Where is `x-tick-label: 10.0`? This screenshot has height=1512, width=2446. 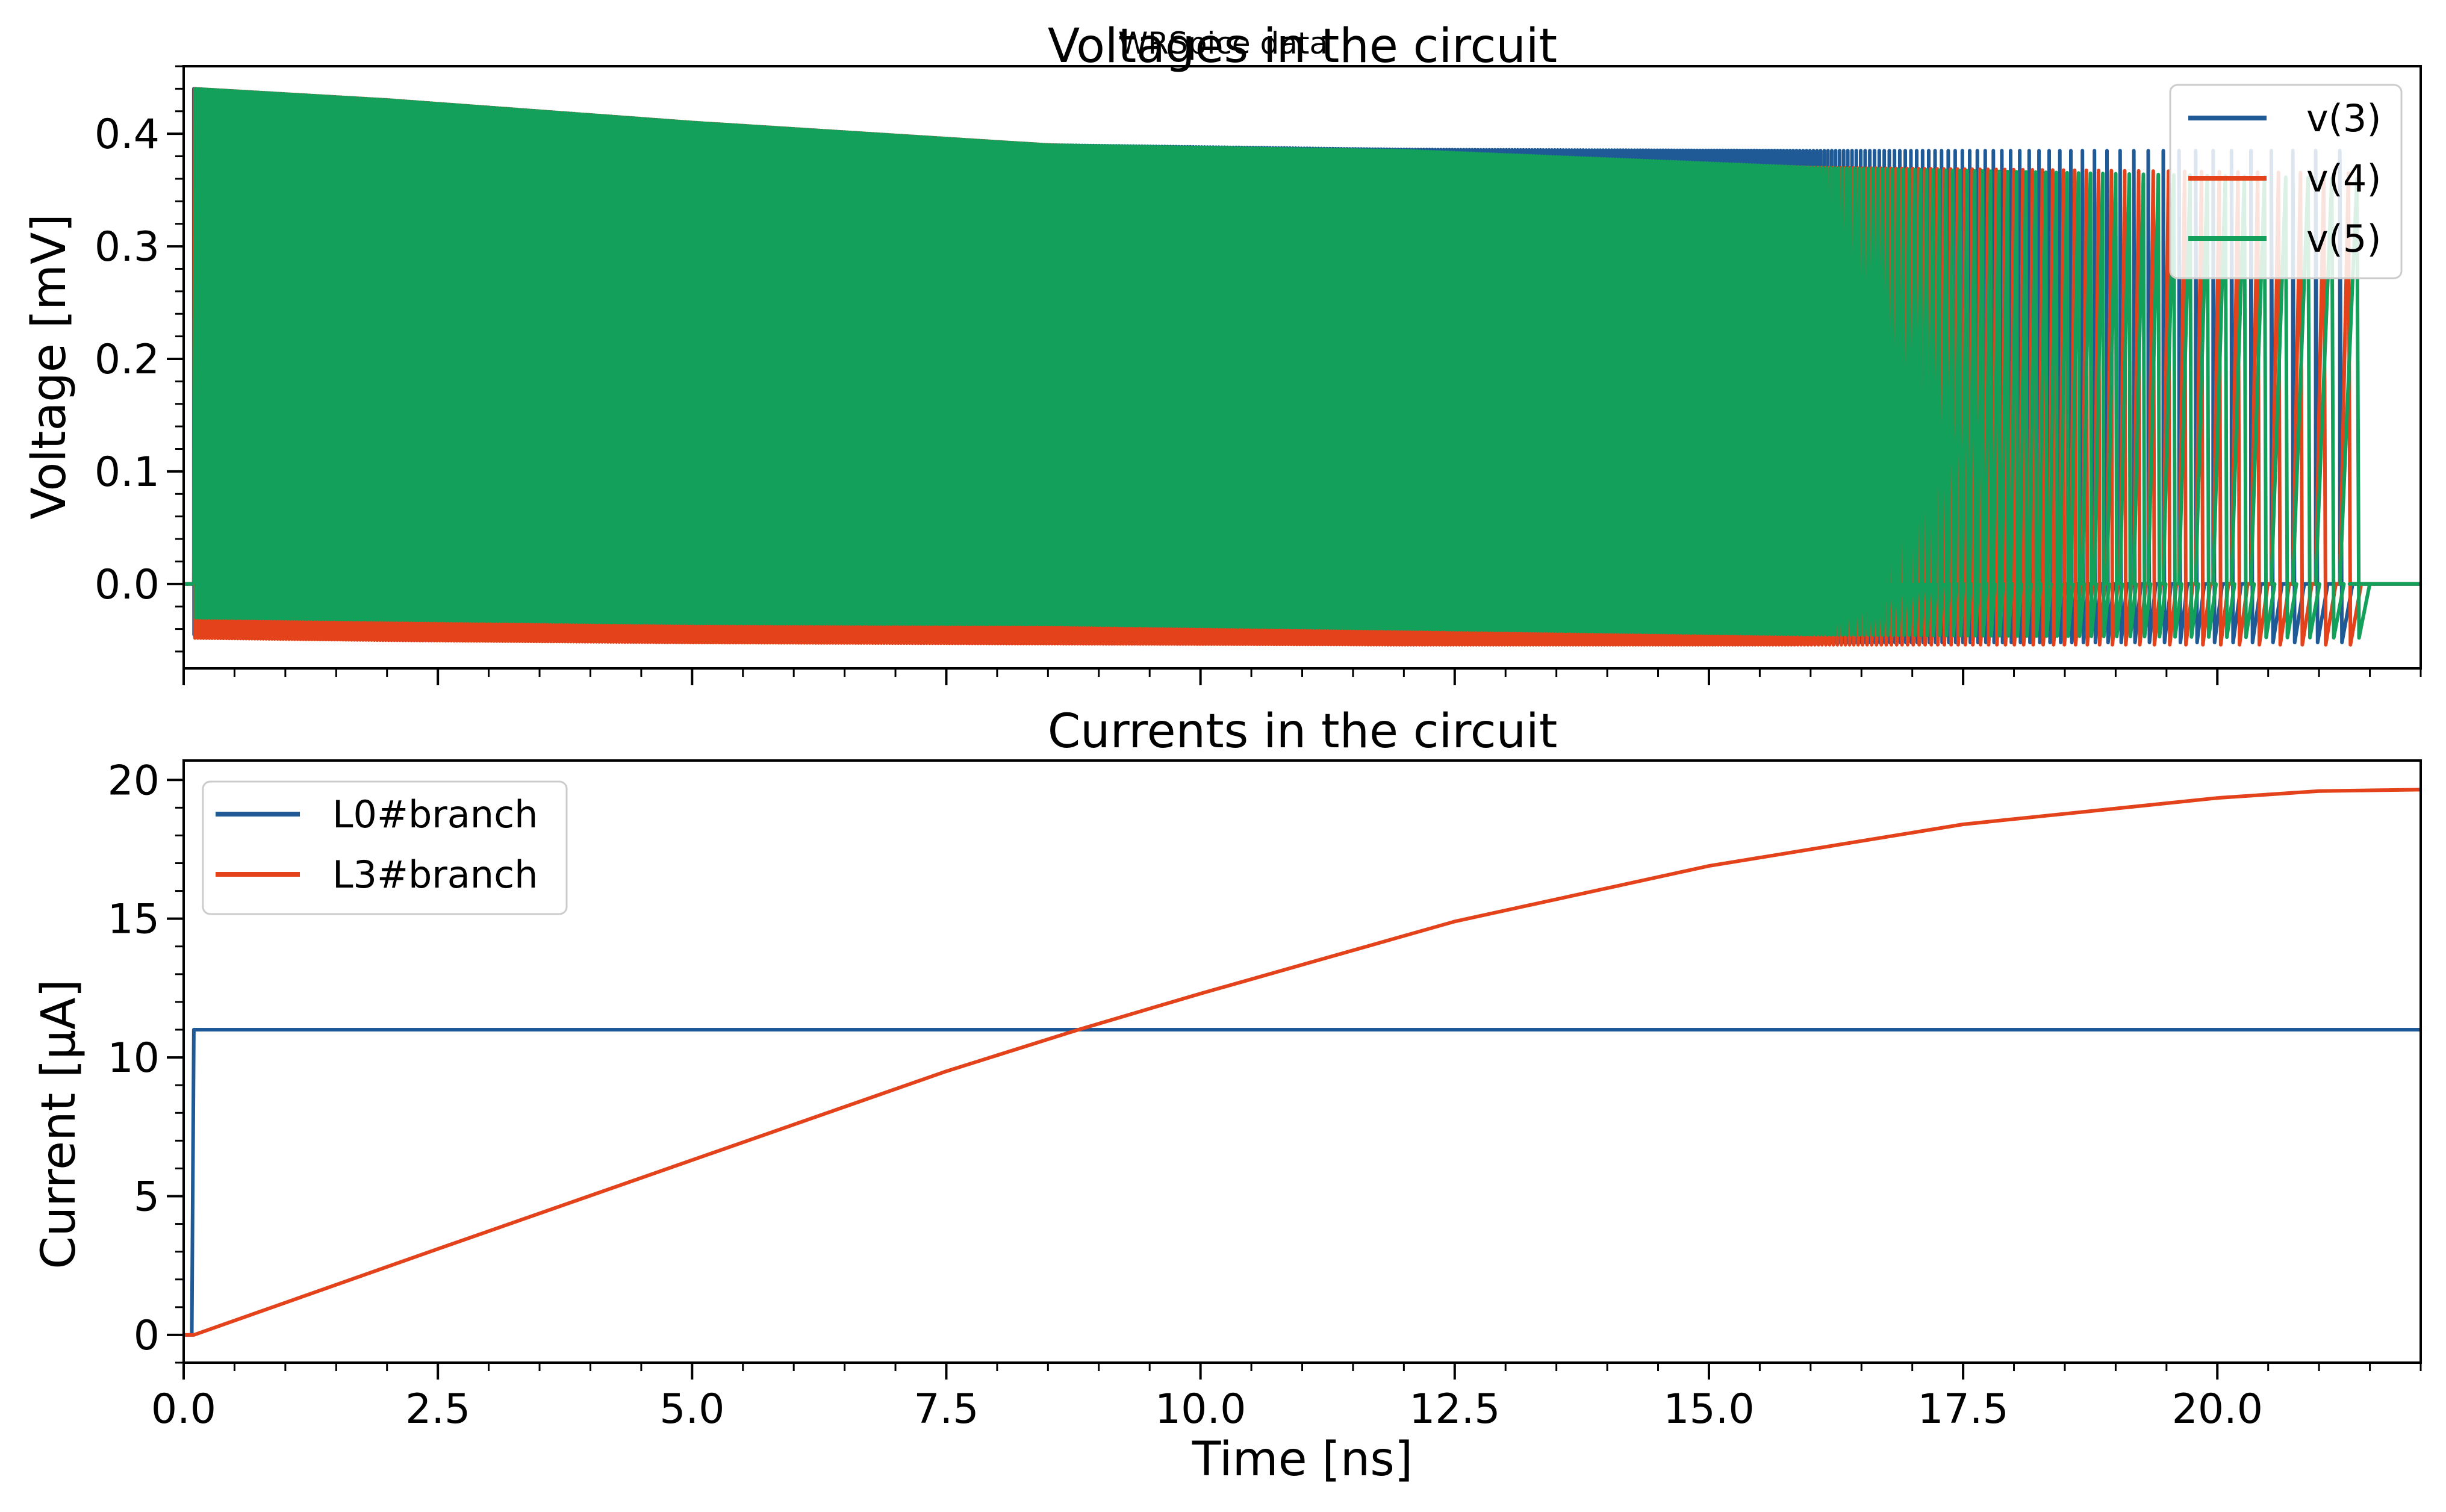
x-tick-label: 10.0 is located at coordinates (1200, 1409).